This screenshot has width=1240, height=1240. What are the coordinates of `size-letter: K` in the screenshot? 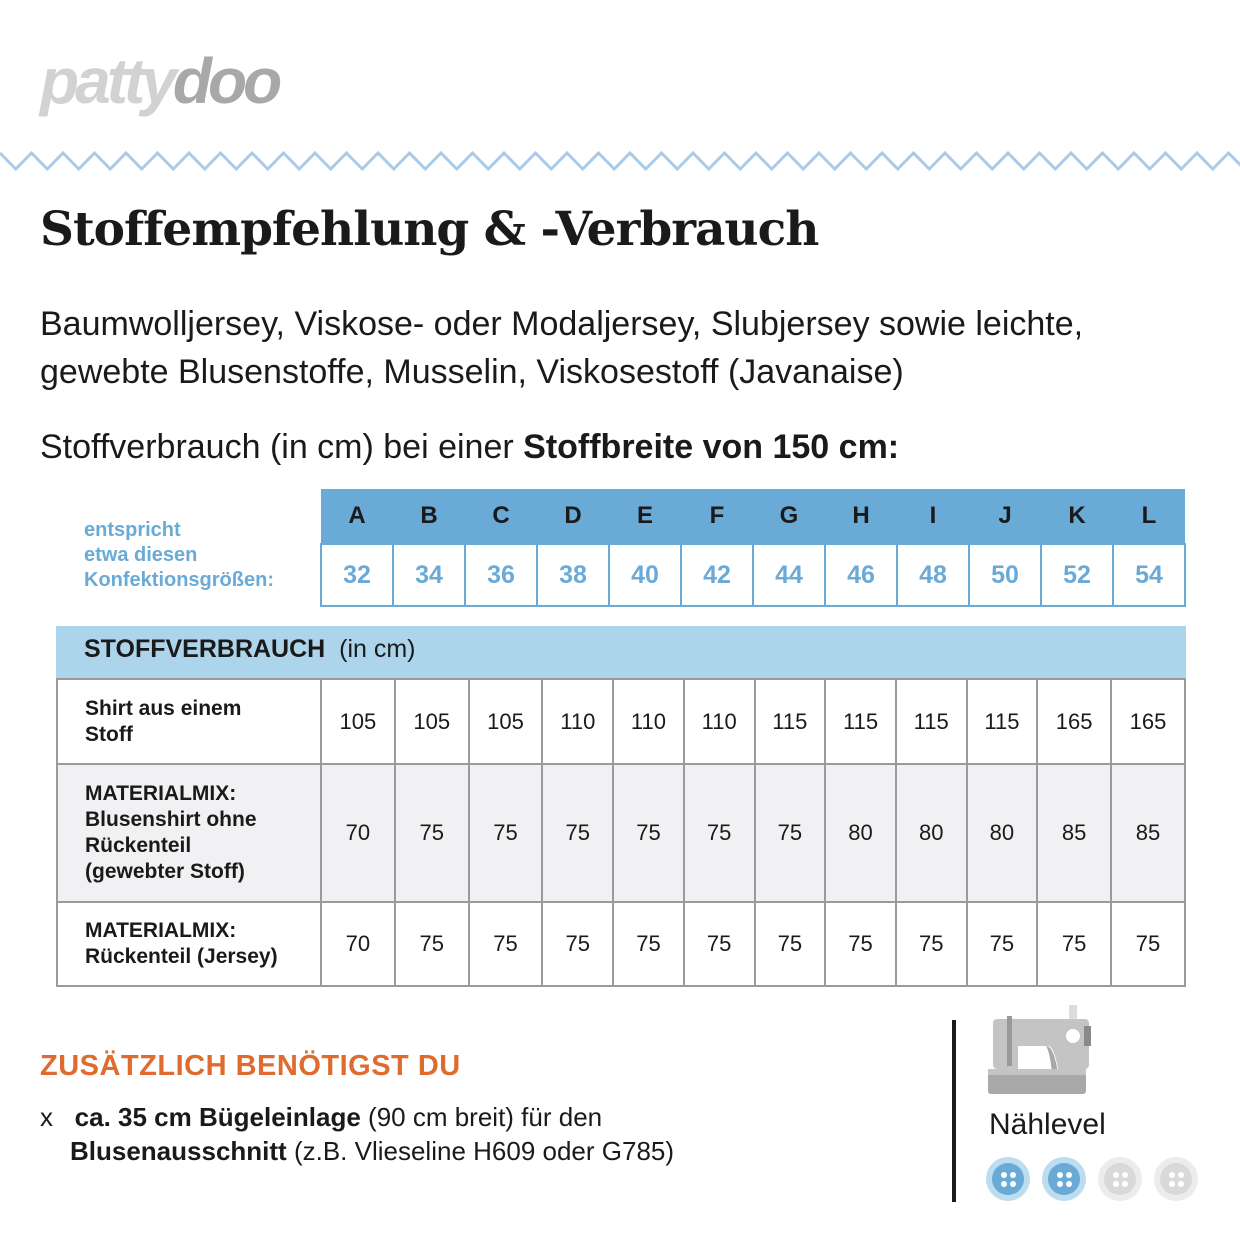 It's located at (1077, 516).